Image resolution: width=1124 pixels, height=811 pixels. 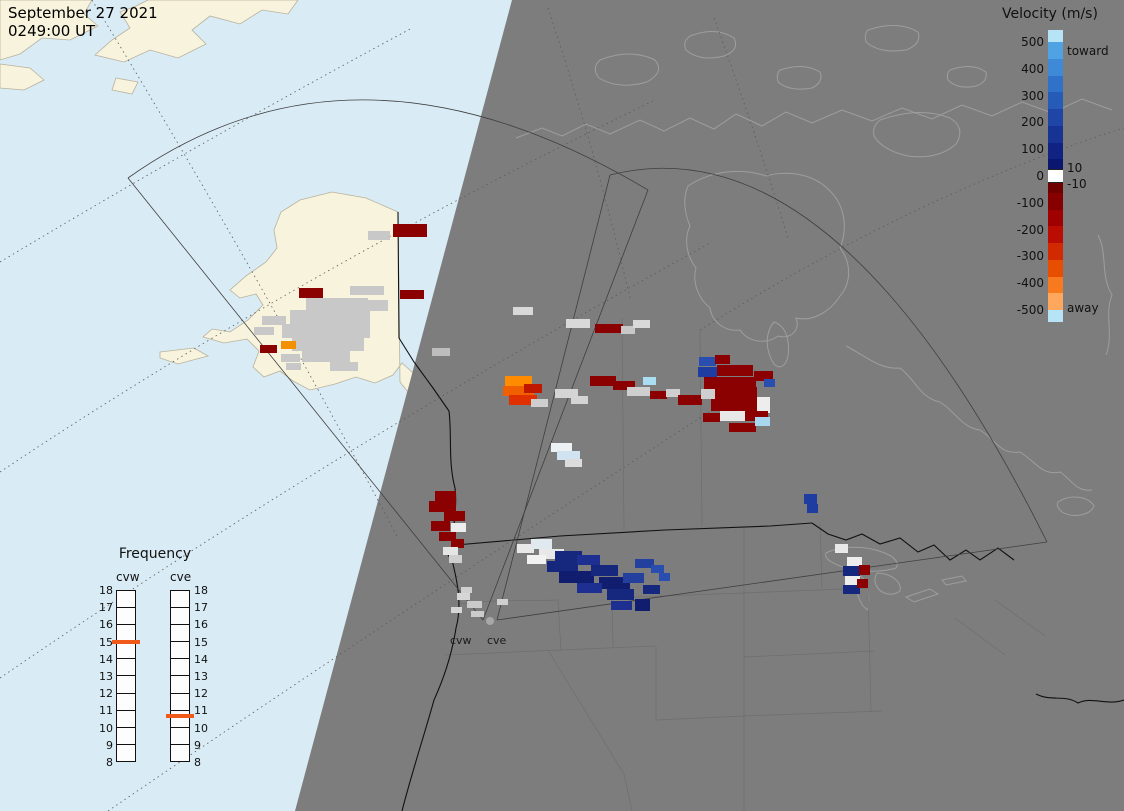 What do you see at coordinates (1040, 176) in the screenshot?
I see `velocity-tick-label: 0` at bounding box center [1040, 176].